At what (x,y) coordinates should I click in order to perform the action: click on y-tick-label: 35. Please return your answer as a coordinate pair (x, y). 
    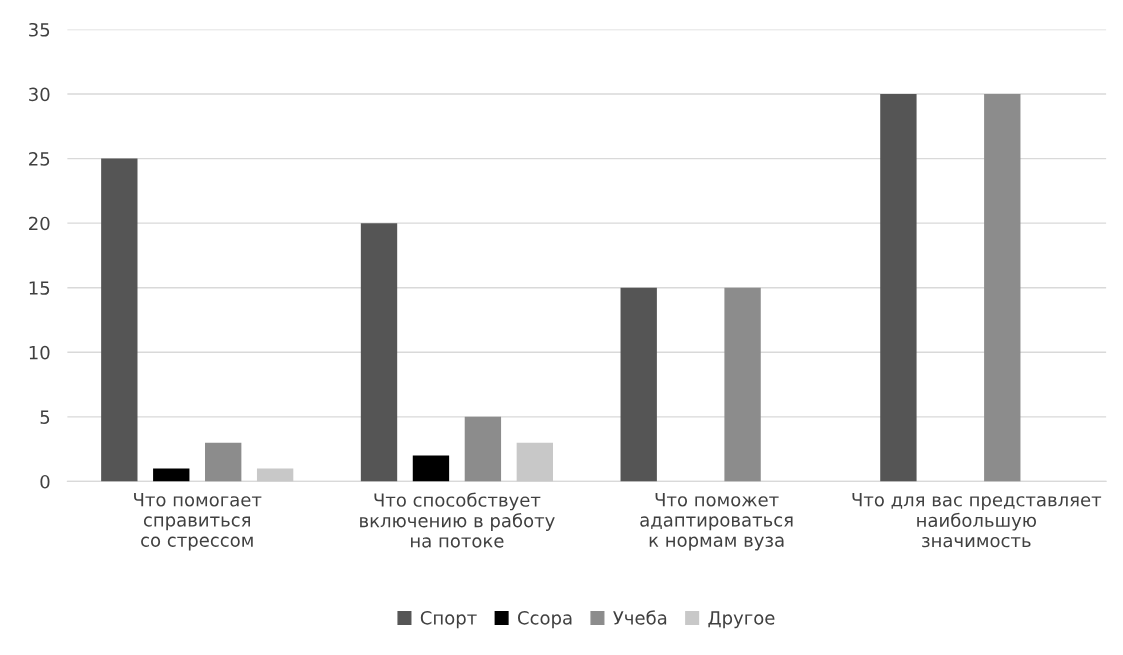
    Looking at the image, I should click on (39, 29).